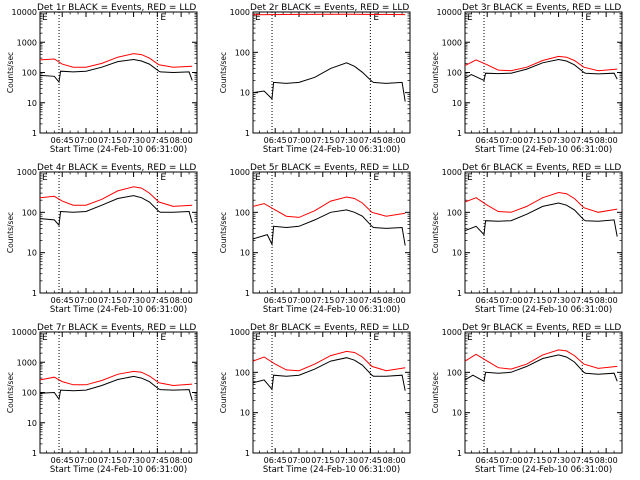  I want to click on y-tick-label: 10000, so click(449, 12).